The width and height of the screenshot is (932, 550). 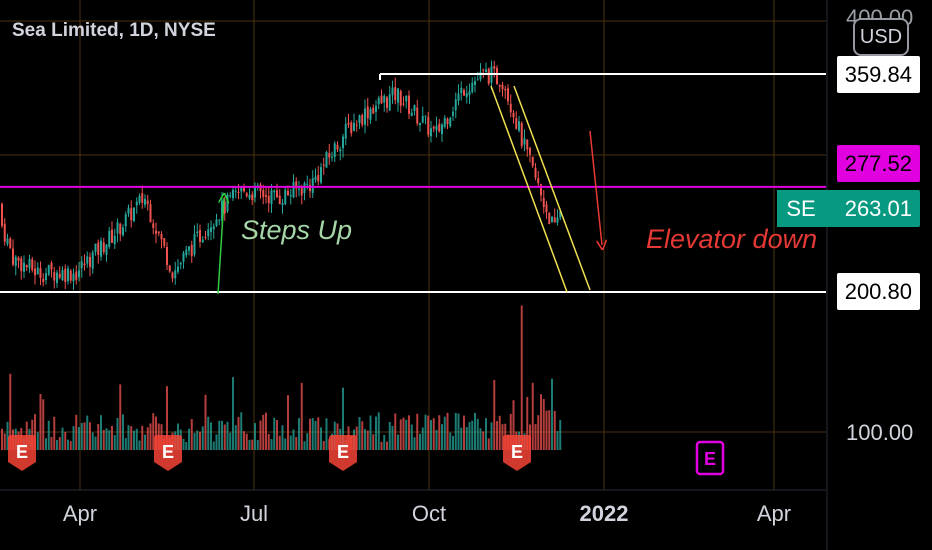 I want to click on currency-button: USD, so click(x=881, y=37).